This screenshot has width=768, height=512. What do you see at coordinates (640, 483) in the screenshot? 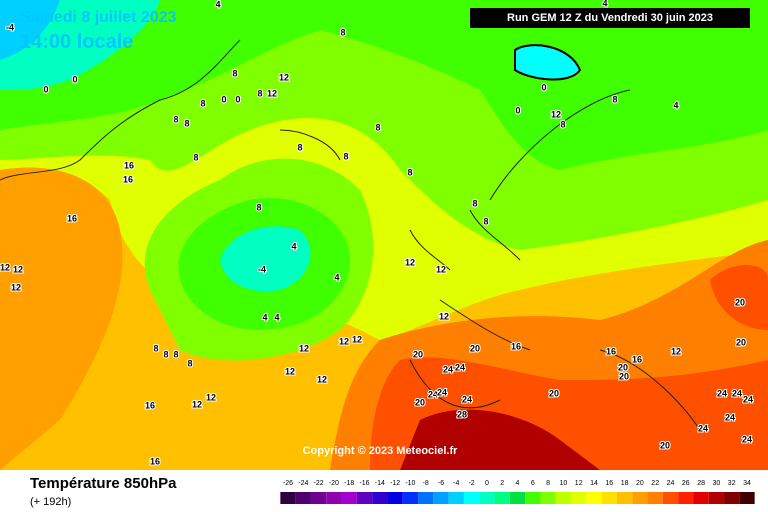
I see `scale-tick-label: 20` at bounding box center [640, 483].